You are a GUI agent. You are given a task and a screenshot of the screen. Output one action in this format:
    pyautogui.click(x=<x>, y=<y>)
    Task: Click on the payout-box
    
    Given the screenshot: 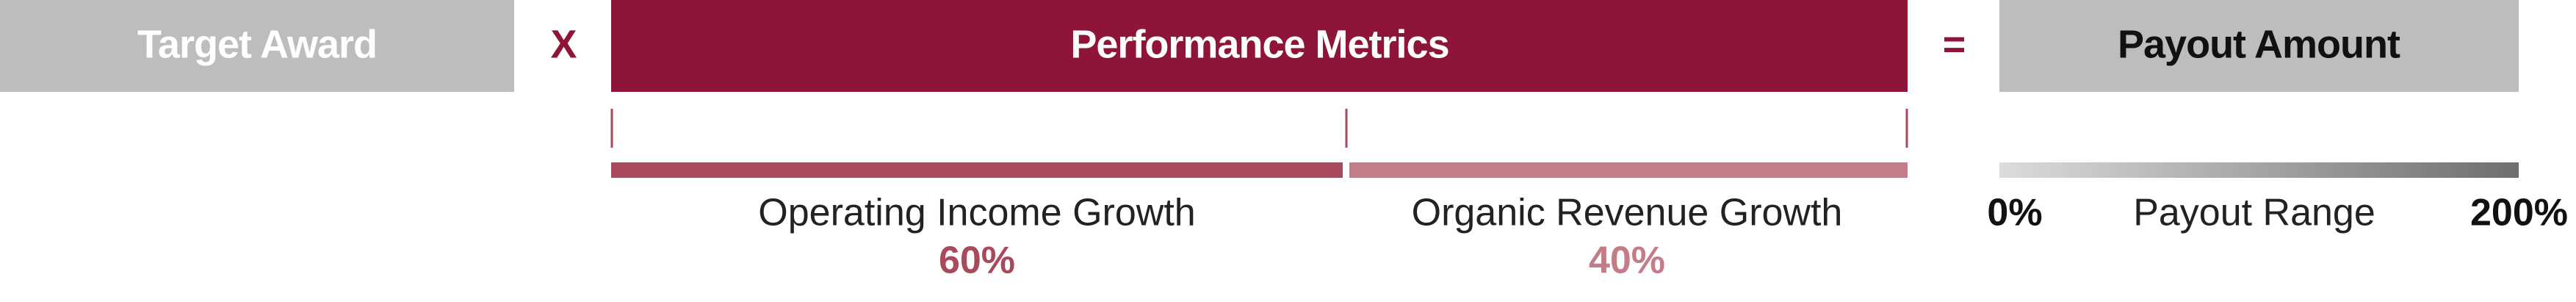 What is the action you would take?
    pyautogui.click(x=2259, y=46)
    